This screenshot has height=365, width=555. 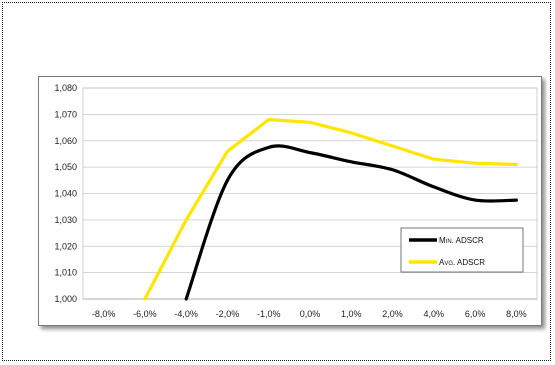 I want to click on x-tick-label: -8,0%, so click(x=104, y=314).